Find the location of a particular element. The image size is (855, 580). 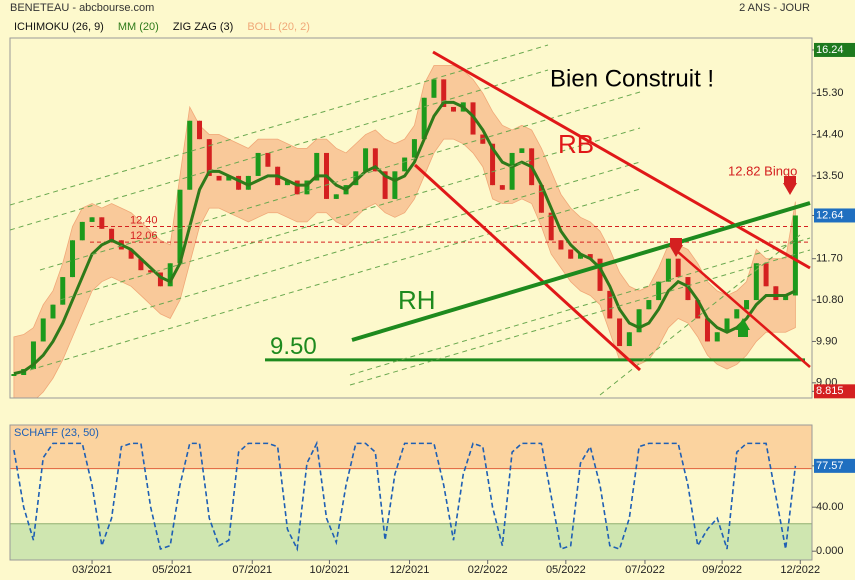

legend-entry: BOLL (20, 2) is located at coordinates (278, 27).